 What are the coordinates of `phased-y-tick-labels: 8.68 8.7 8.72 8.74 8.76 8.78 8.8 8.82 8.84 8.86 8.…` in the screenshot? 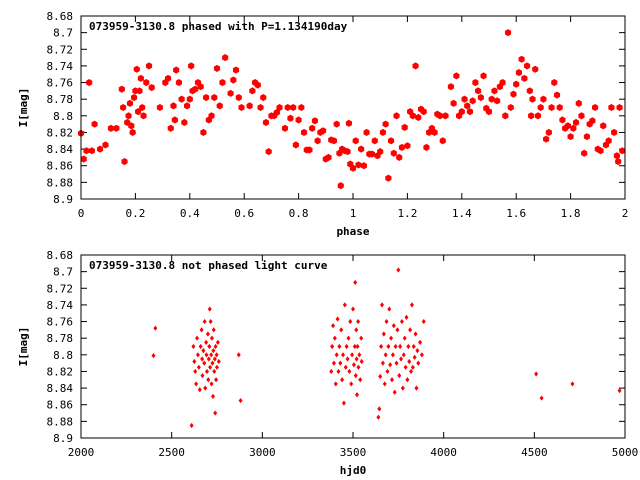 It's located at (60, 108).